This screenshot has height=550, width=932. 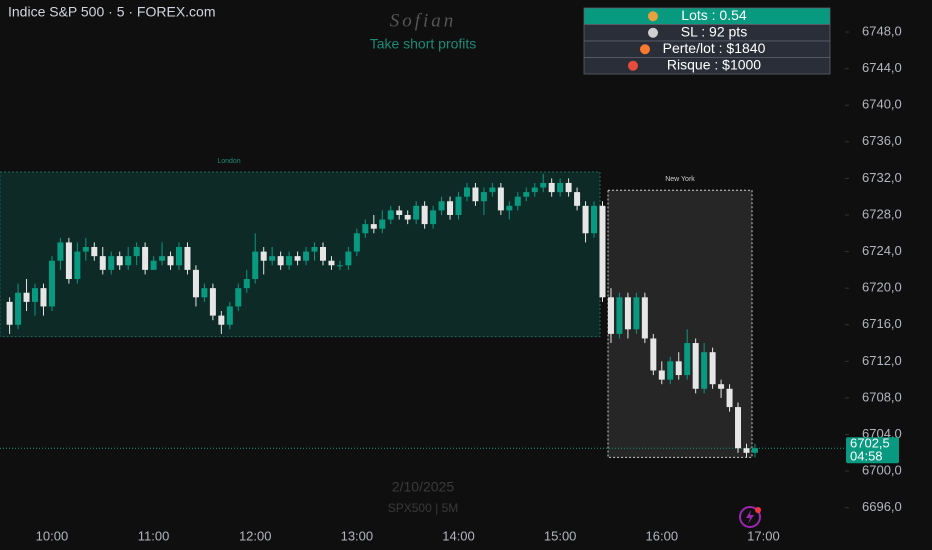 What do you see at coordinates (154, 535) in the screenshot?
I see `x-tick-label: 11:00` at bounding box center [154, 535].